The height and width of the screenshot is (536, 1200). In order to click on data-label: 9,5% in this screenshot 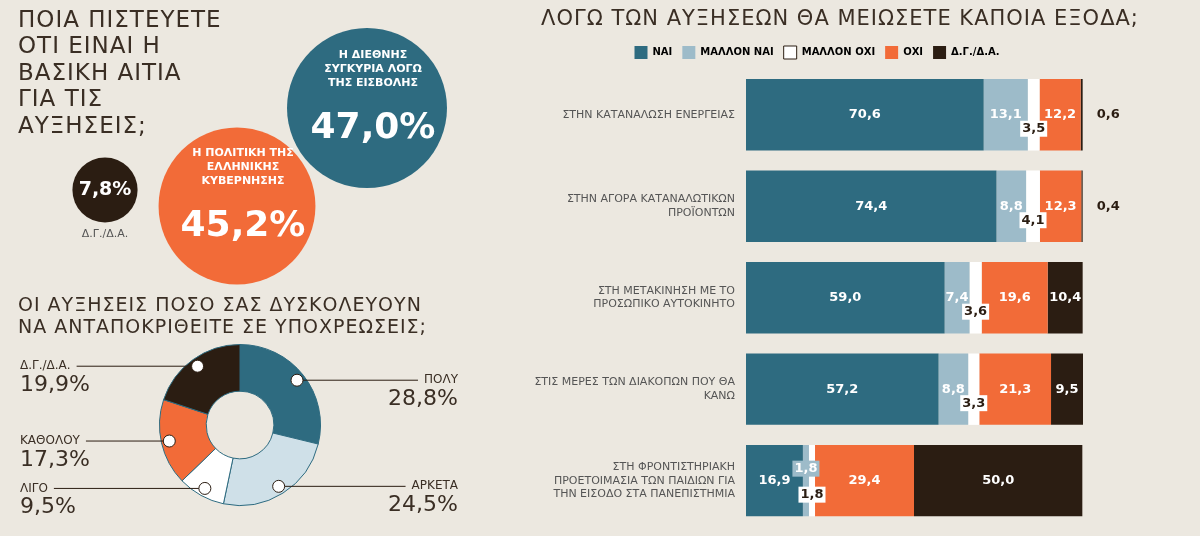, I will do `click(48, 506)`.